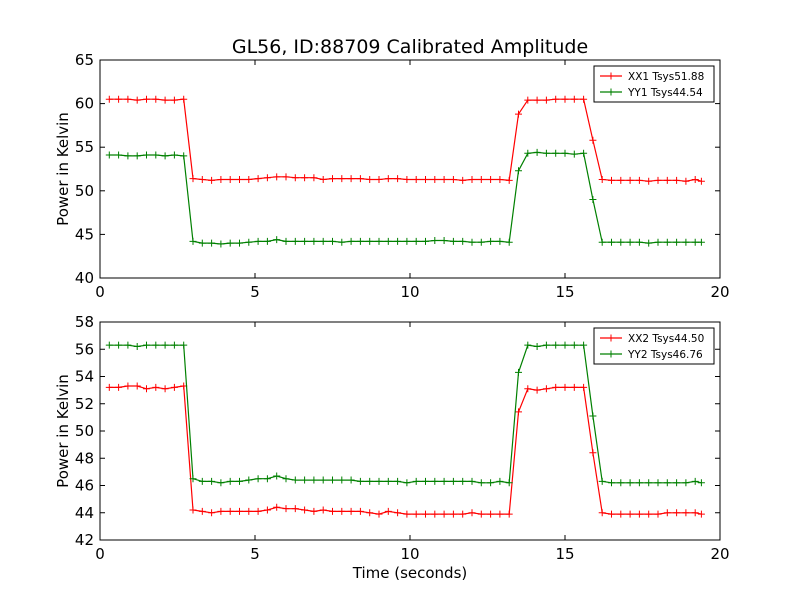 The image size is (800, 604). Describe the element at coordinates (409, 292) in the screenshot. I see `x-tick-label: 10` at that location.